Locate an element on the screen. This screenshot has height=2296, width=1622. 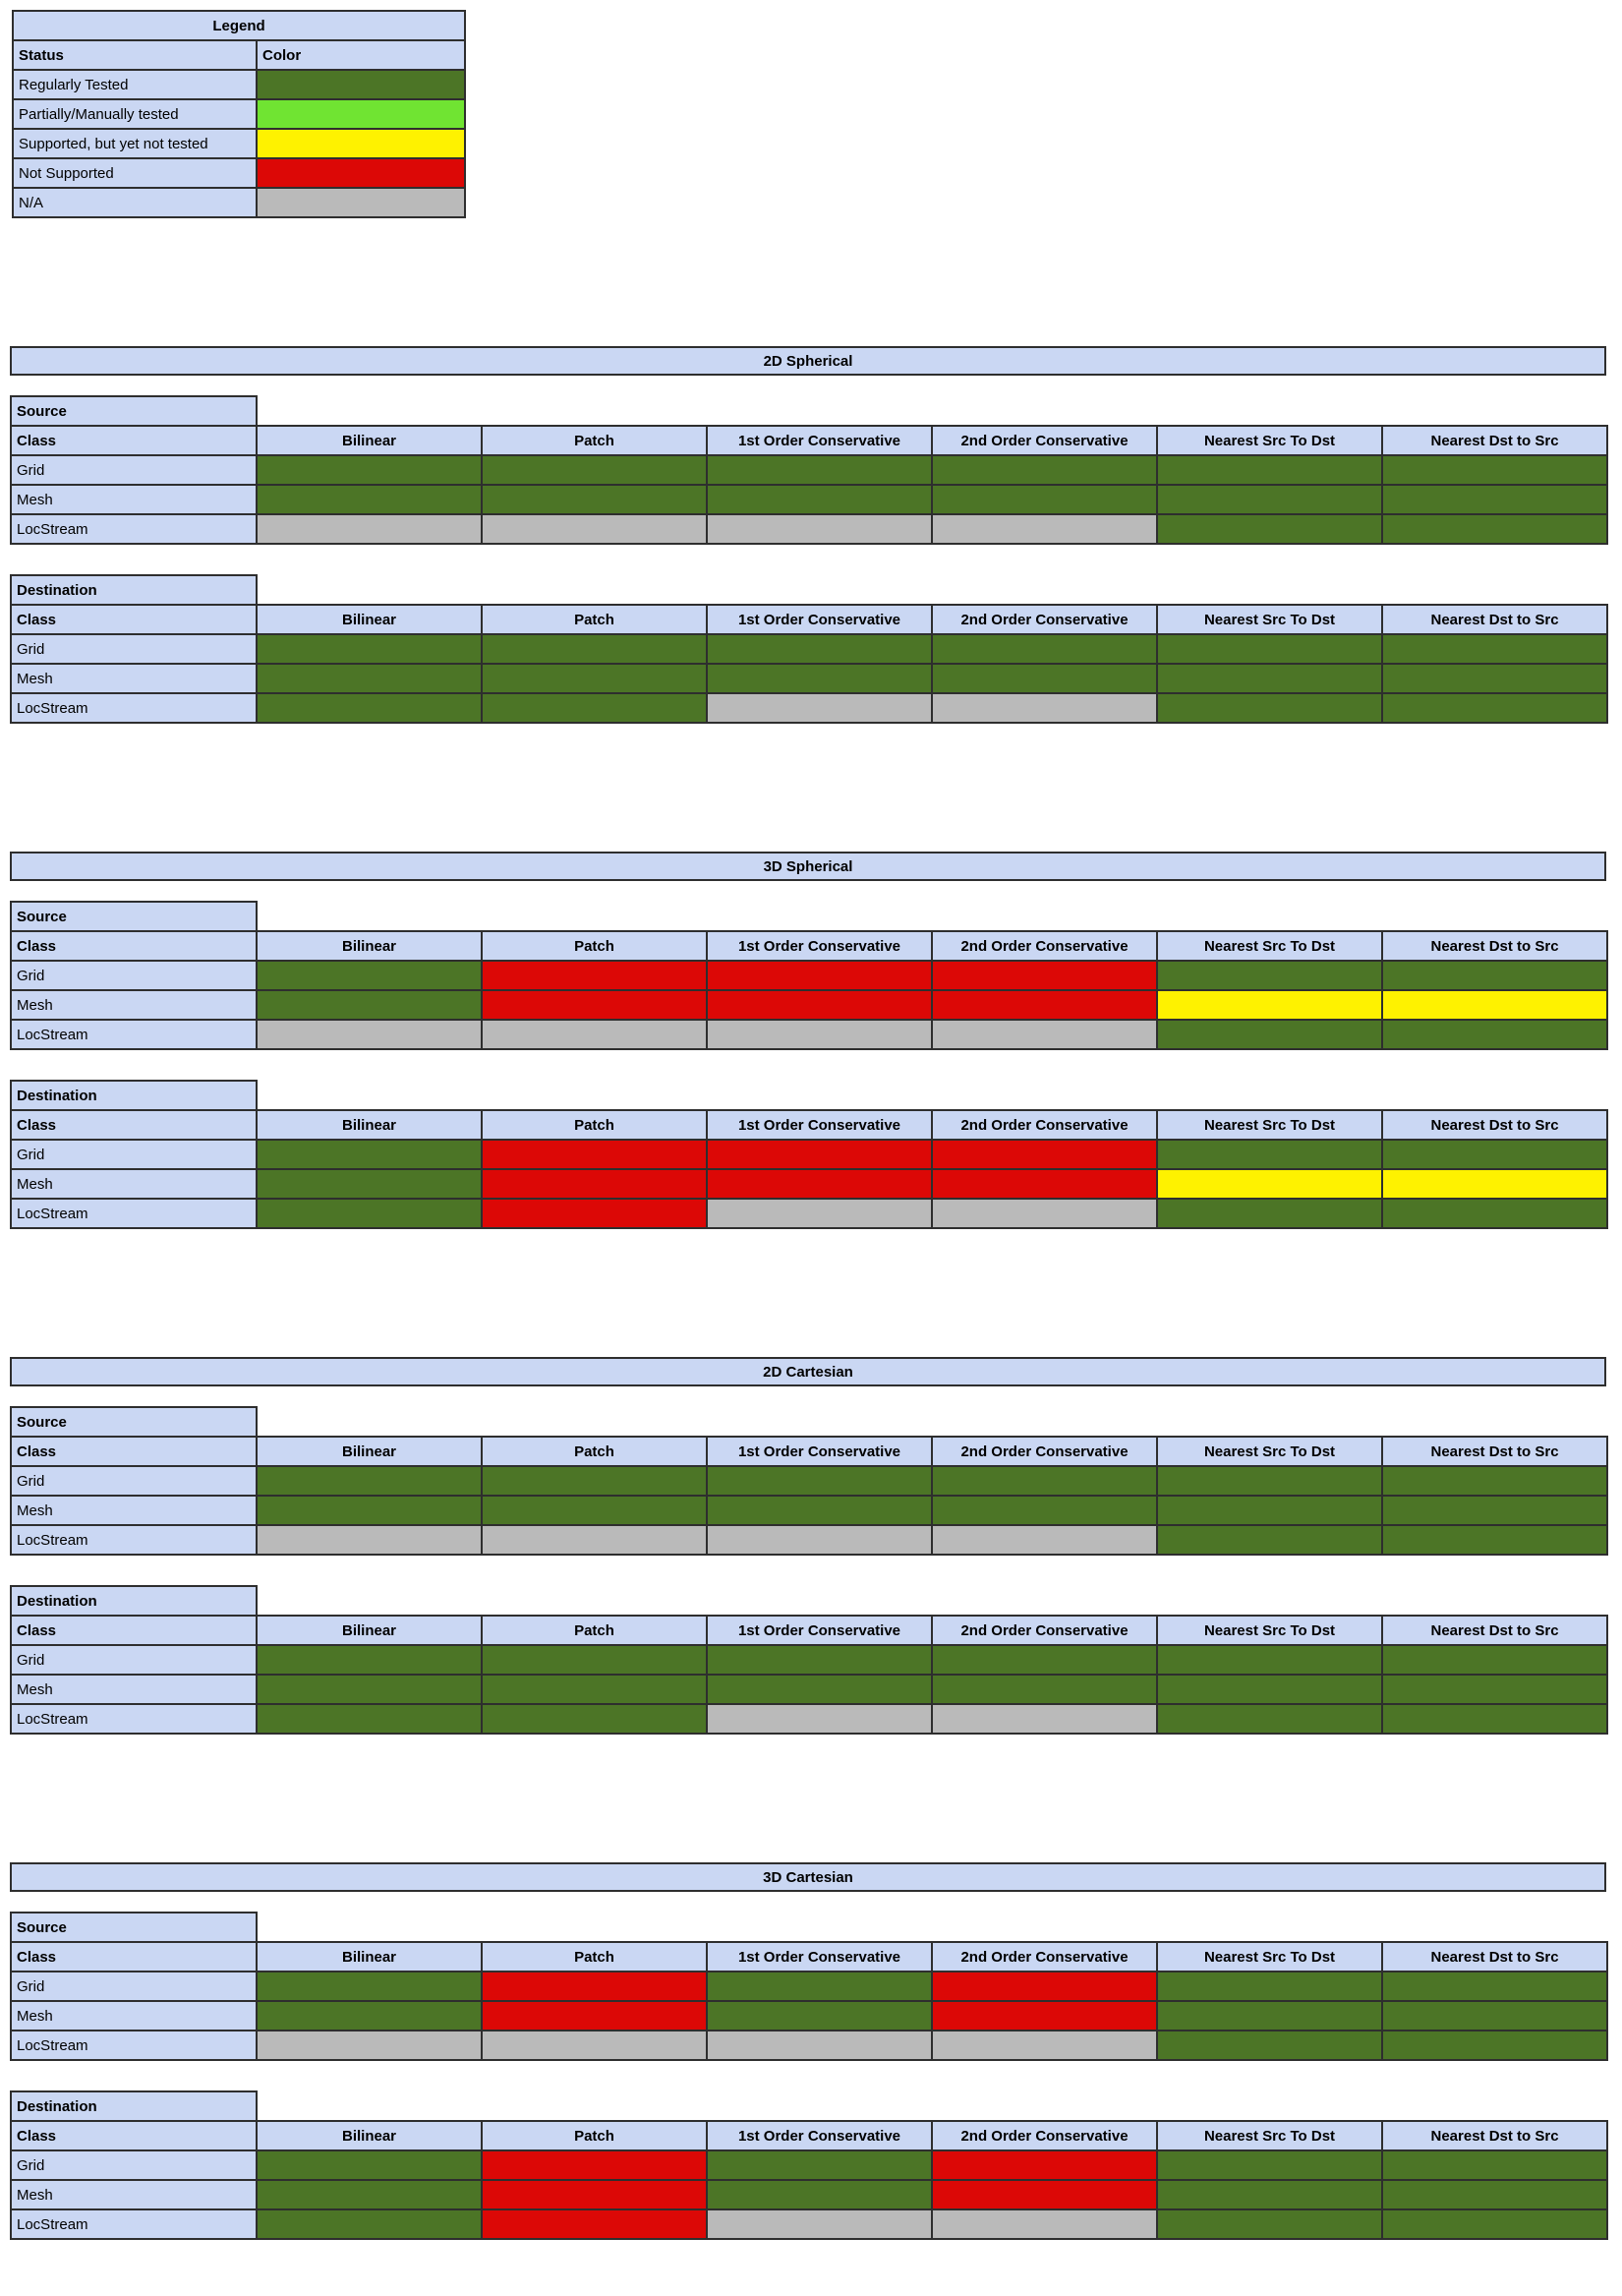
legend-color-swatch is located at coordinates (361, 84).